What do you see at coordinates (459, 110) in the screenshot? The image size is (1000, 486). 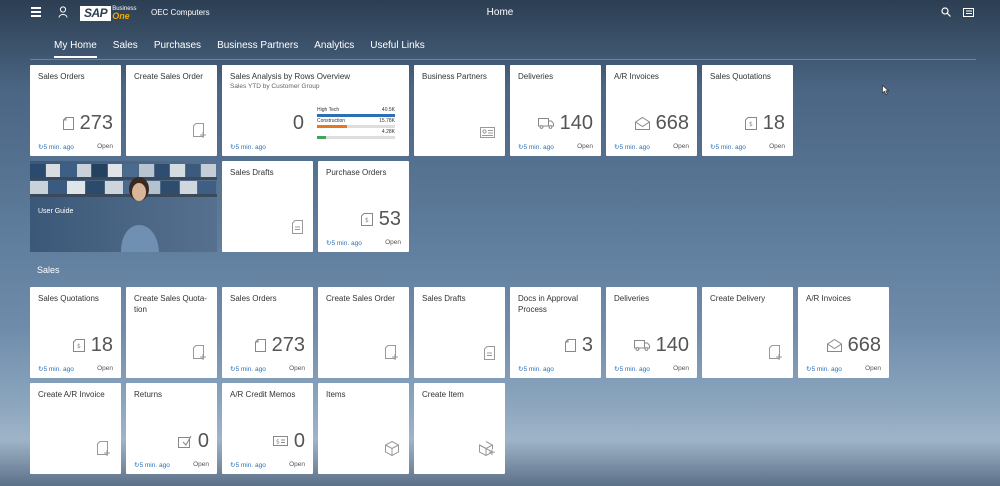 I see `tile-business-partners: Business Partners` at bounding box center [459, 110].